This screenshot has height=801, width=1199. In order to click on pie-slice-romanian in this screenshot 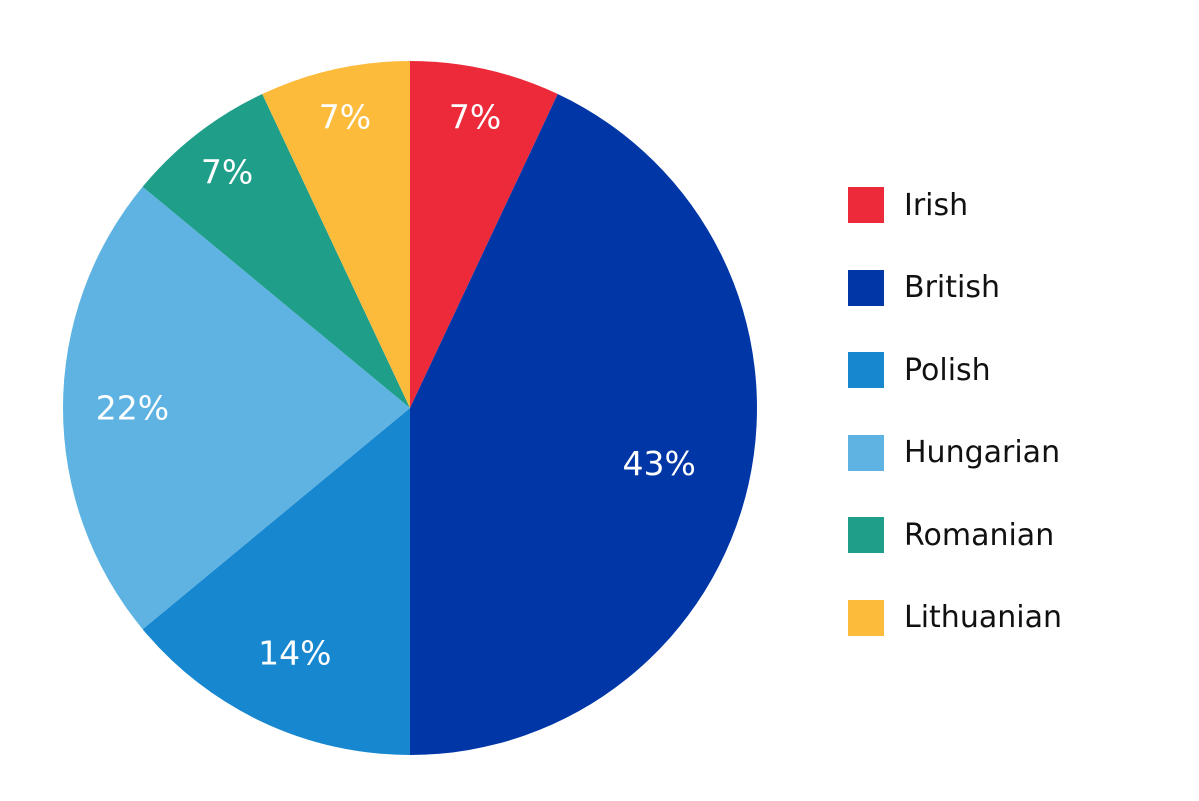, I will do `click(276, 251)`.